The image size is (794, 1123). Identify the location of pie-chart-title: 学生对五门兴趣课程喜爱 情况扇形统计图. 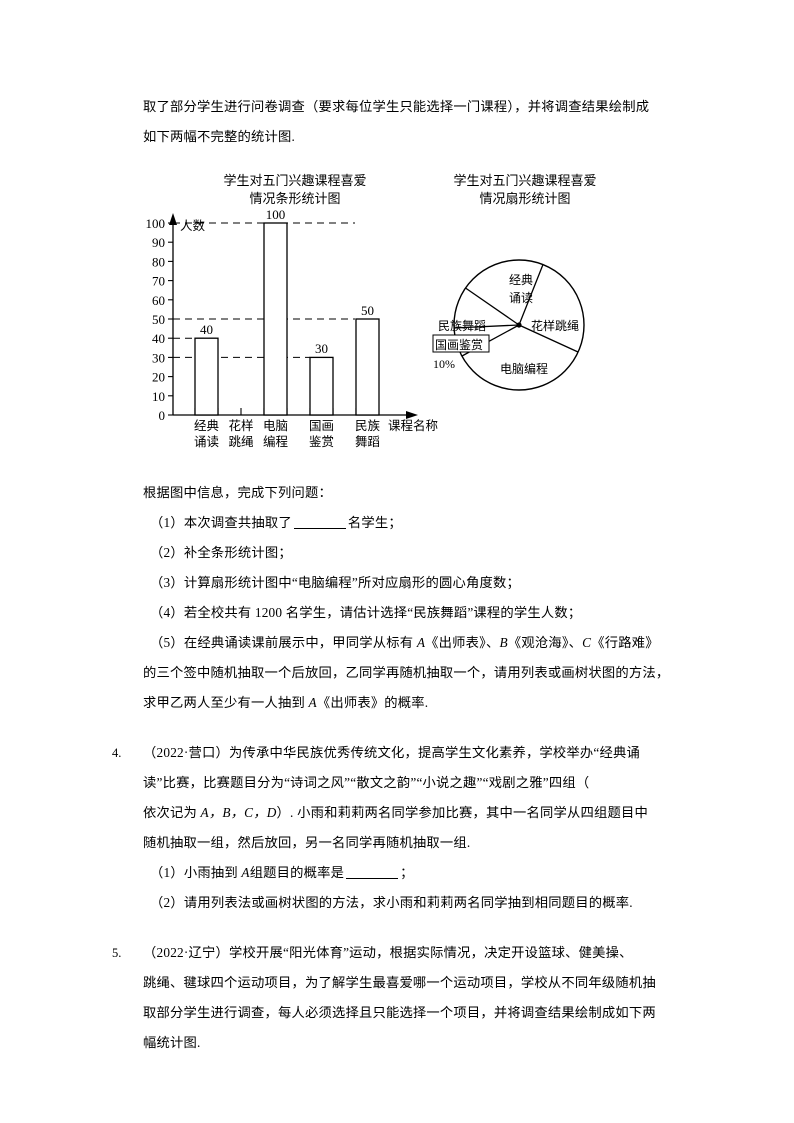
(525, 190).